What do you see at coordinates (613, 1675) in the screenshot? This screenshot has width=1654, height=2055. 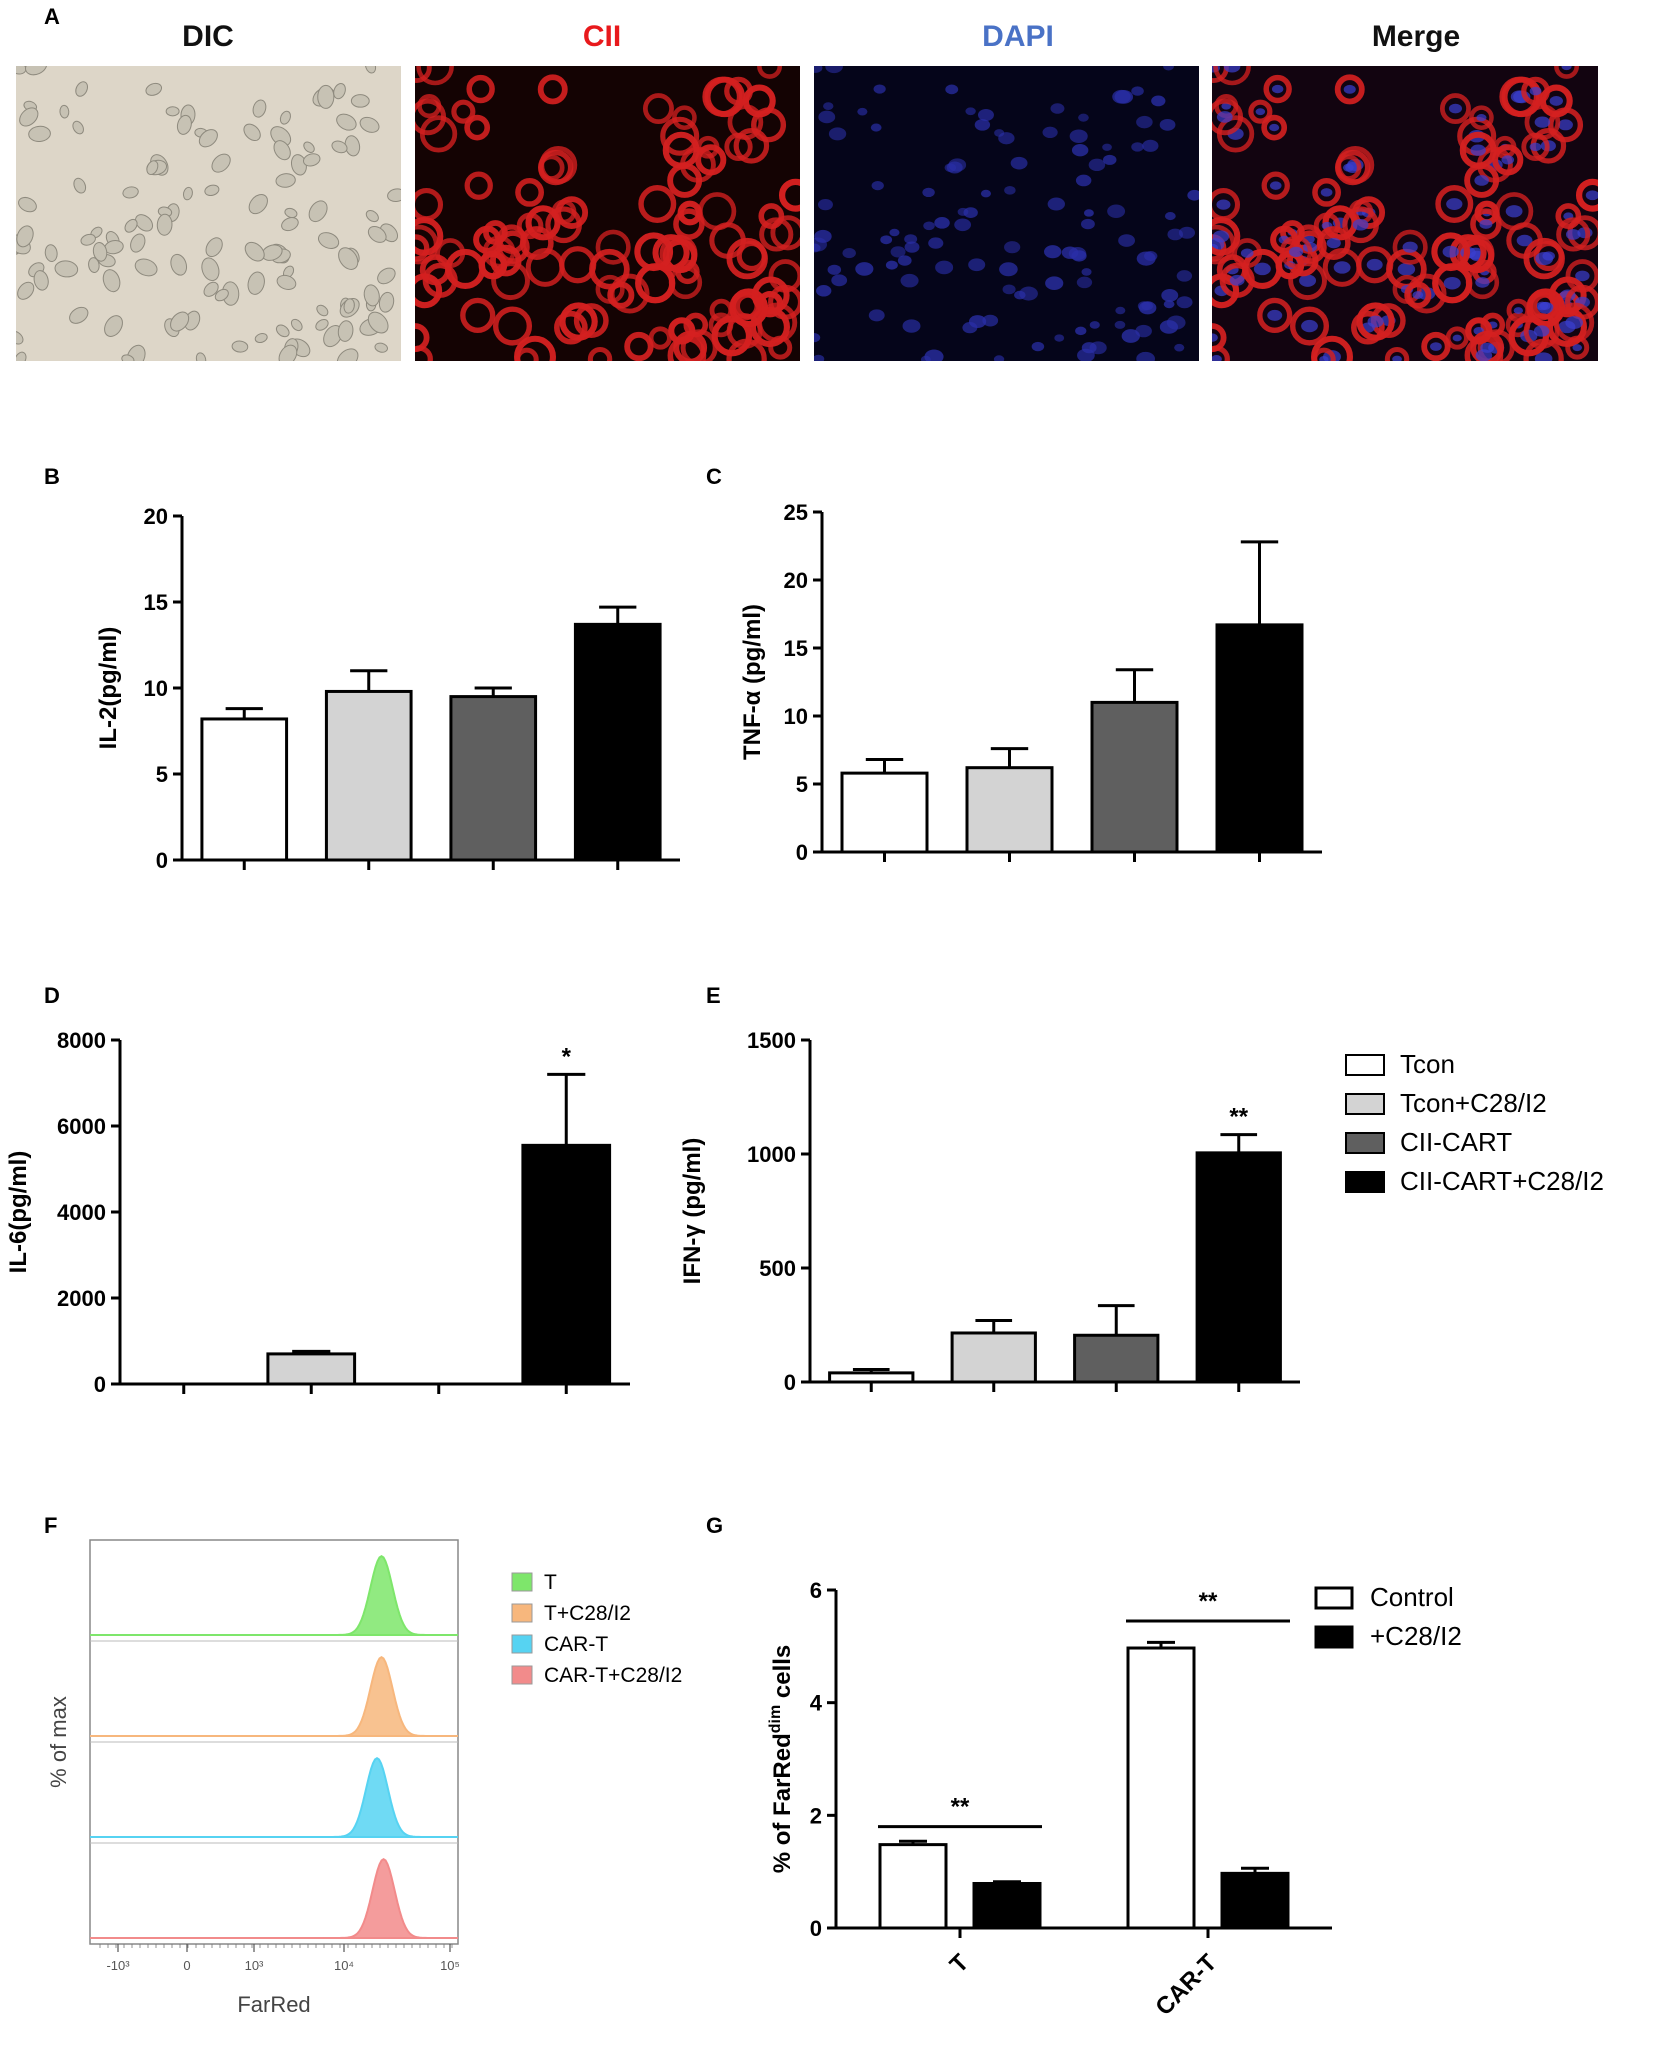 I see `legend-label-car-t-c28: CAR-T+C28/I2` at bounding box center [613, 1675].